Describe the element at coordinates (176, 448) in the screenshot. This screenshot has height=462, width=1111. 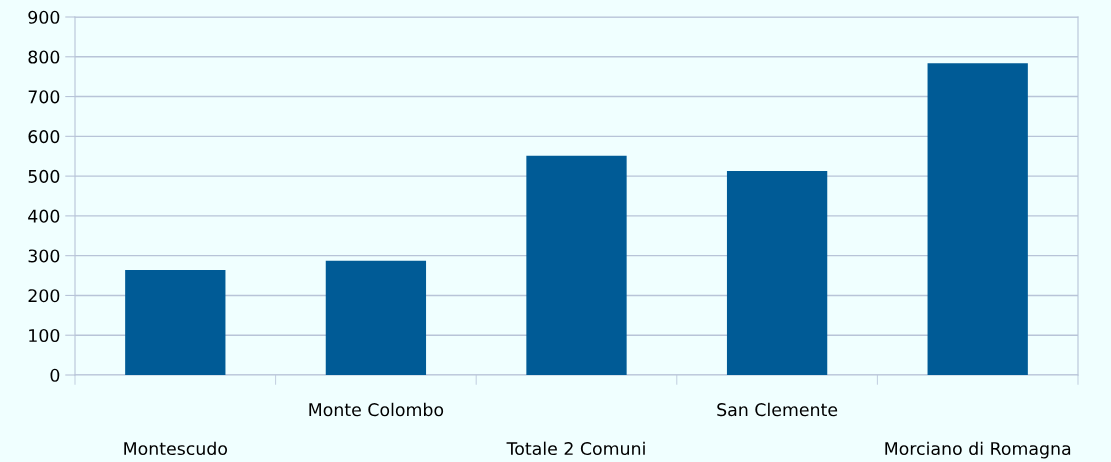
I see `x-tick-label: Montescudo` at that location.